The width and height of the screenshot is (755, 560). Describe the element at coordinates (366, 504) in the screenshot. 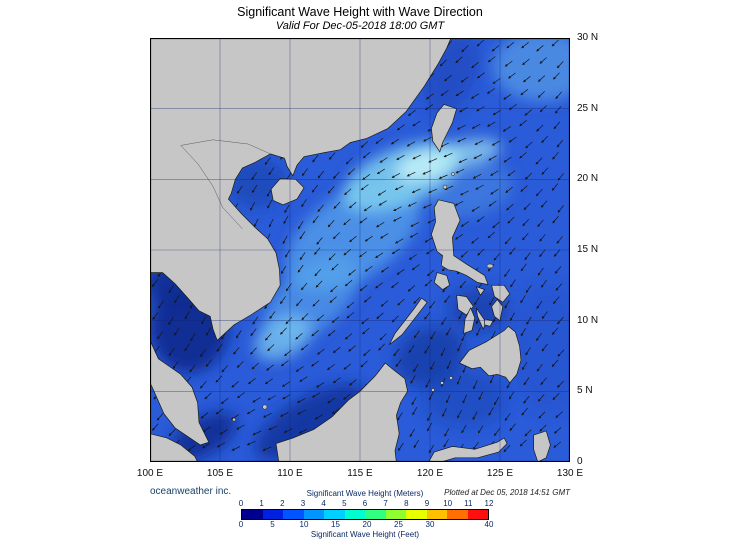

I see `colorbar-meter-ticks: 0 1 2 3 4 5 6 7 8 9 10 11 12` at that location.